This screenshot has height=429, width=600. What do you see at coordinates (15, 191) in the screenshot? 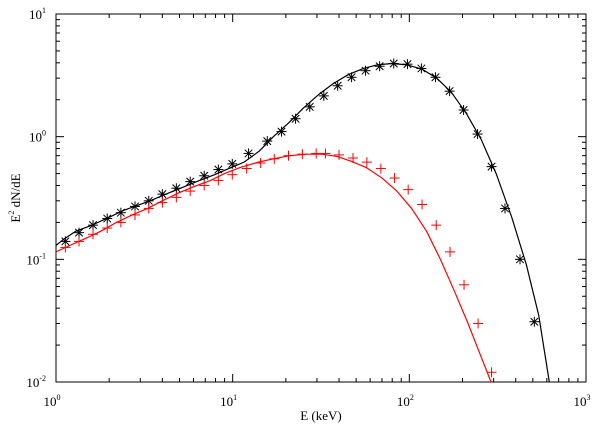
I see `y-axis-label-rest: dN/dE` at bounding box center [15, 191].